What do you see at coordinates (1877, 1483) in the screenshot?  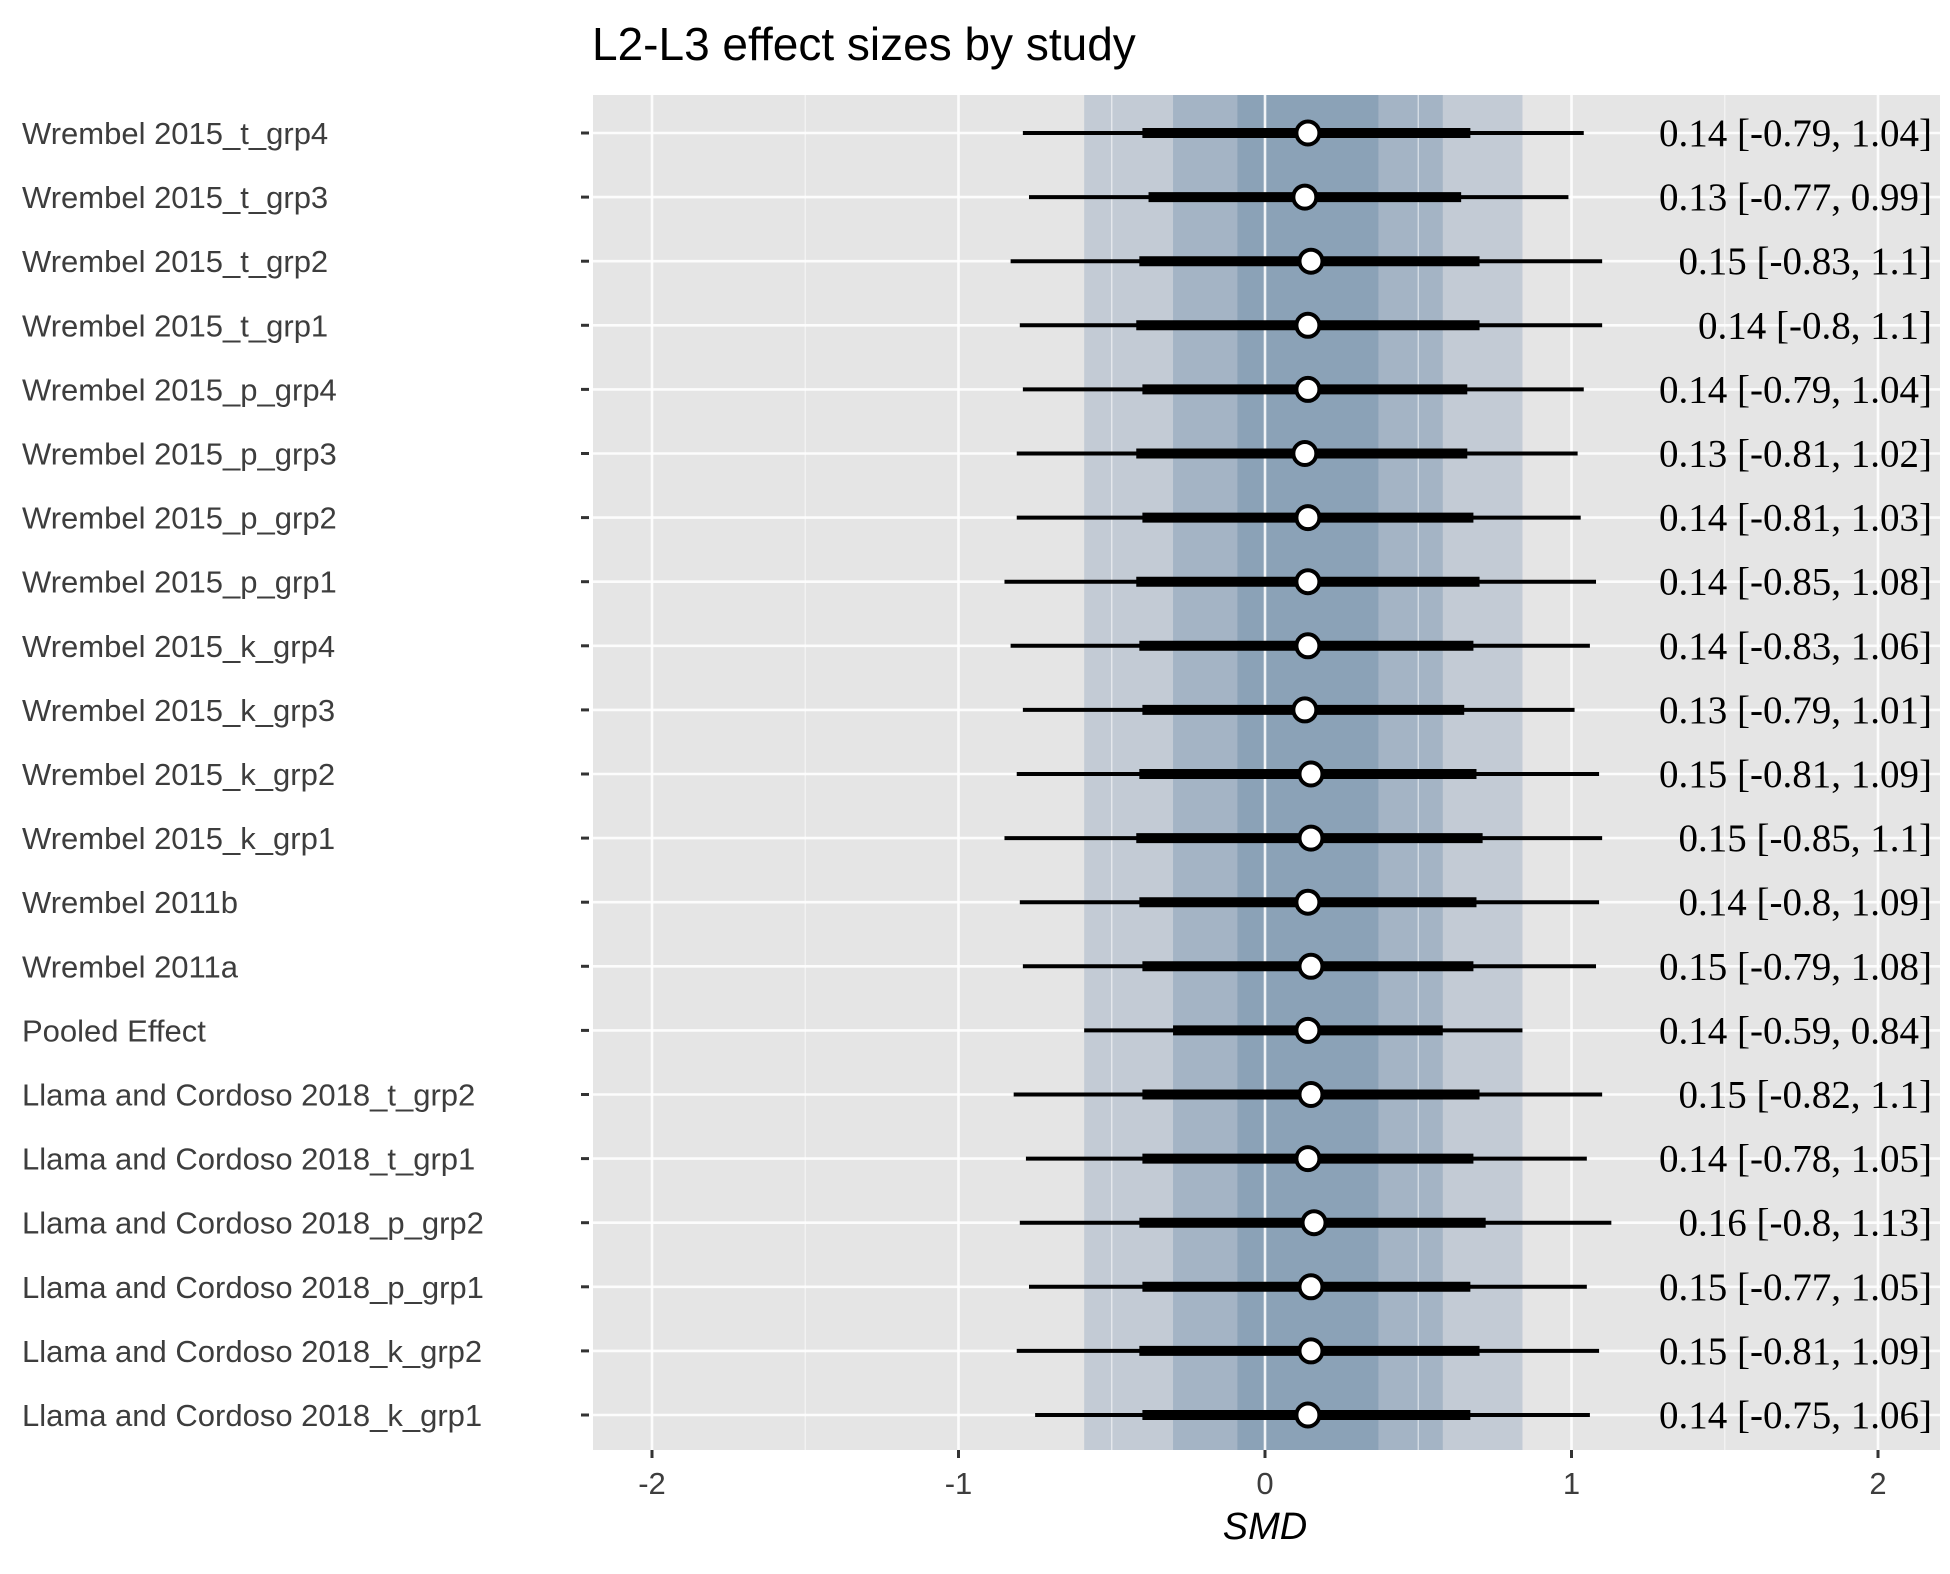 I see `x-tick-label: 2` at bounding box center [1877, 1483].